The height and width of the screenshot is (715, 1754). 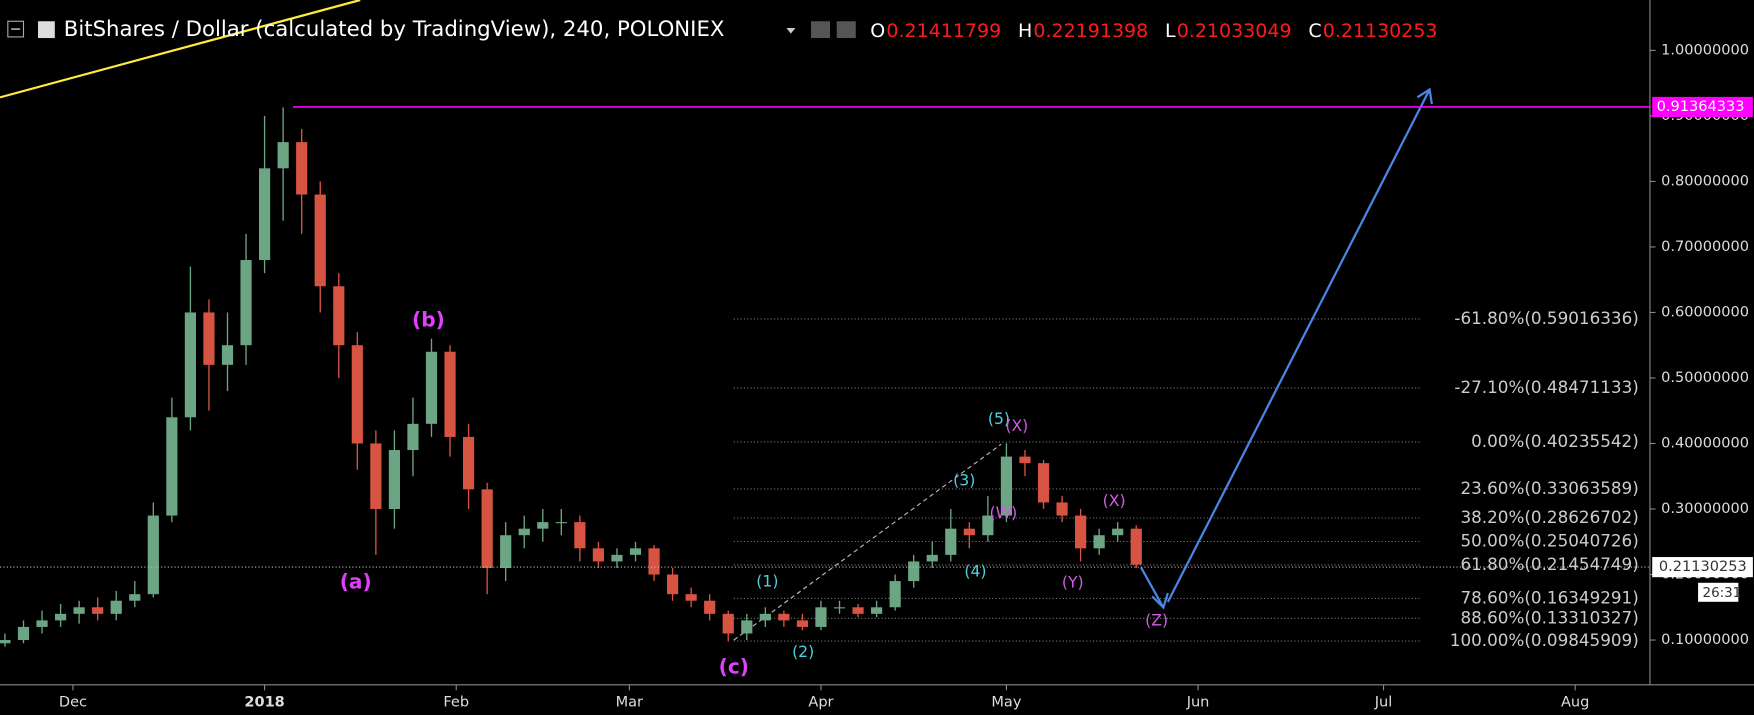 I want to click on wave-label: (Z), so click(x=1156, y=620).